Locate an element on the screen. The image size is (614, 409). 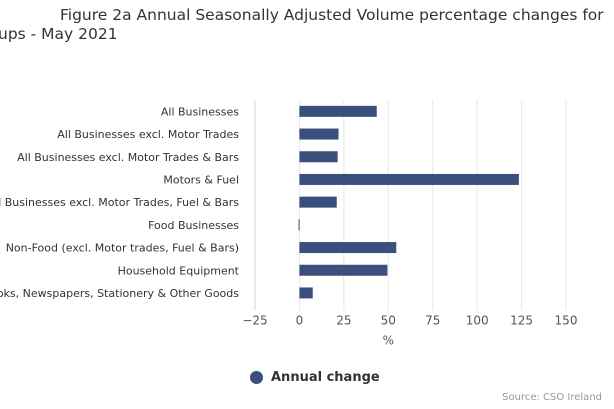
category-label: All Businesses is located at coordinates (200, 111).